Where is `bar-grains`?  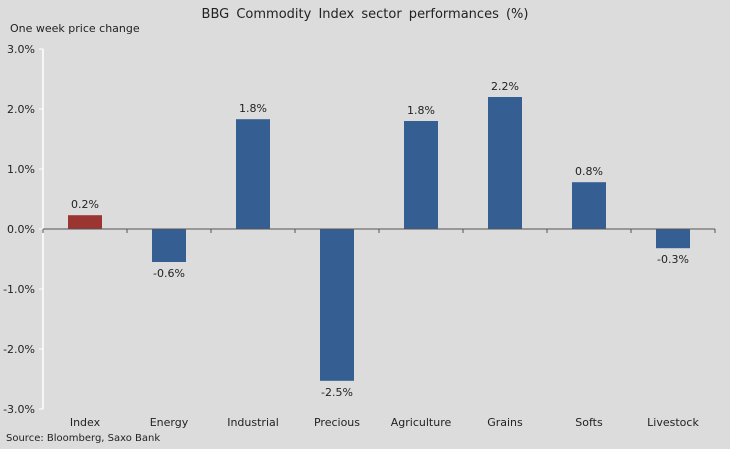
bar-grains is located at coordinates (505, 163).